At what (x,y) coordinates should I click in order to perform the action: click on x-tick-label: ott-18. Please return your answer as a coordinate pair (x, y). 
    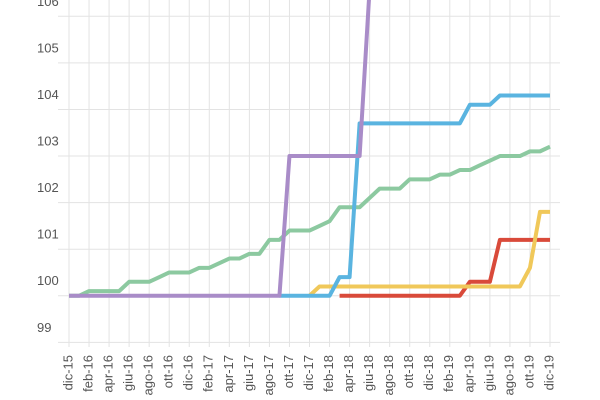
    Looking at the image, I should click on (408, 371).